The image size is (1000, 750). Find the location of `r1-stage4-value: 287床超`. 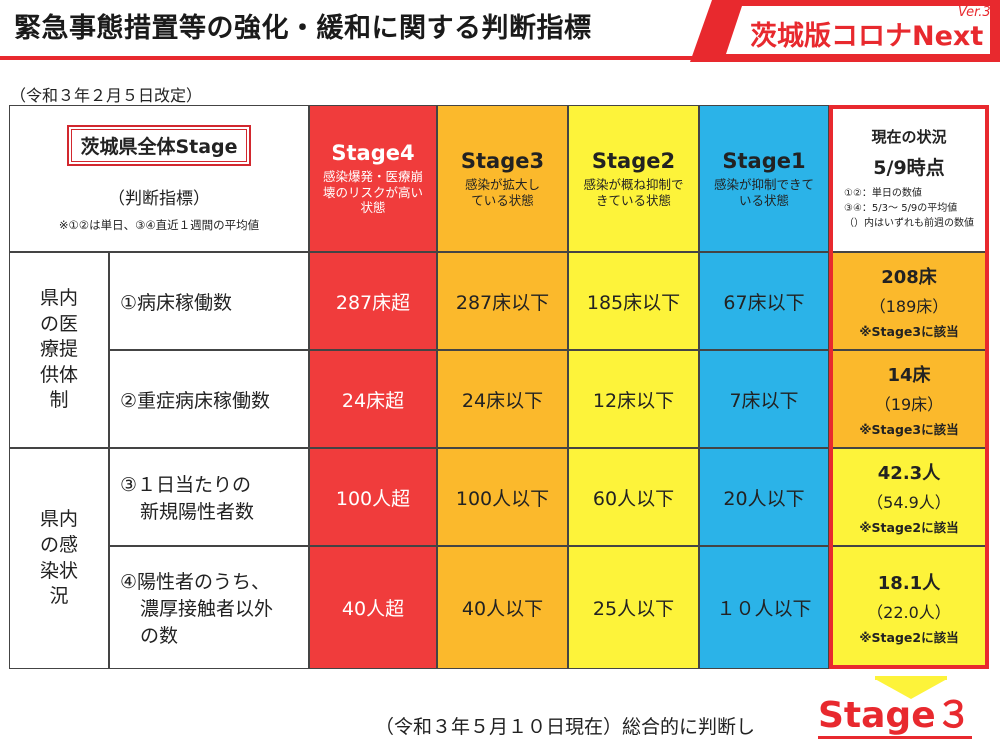

r1-stage4-value: 287床超 is located at coordinates (373, 302).